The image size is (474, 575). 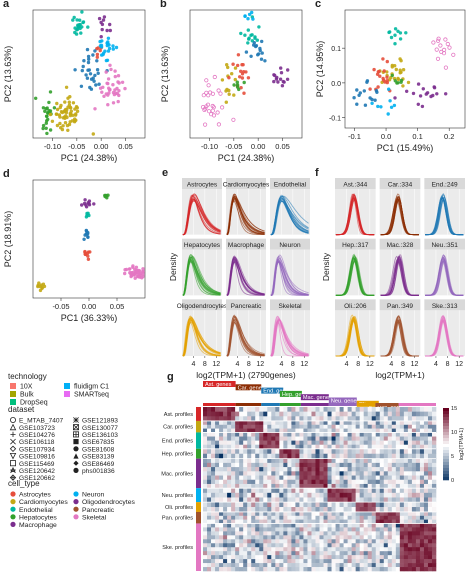 What do you see at coordinates (246, 207) in the screenshot?
I see `facet-cardiomyocytes: Cardiomyocytes` at bounding box center [246, 207].